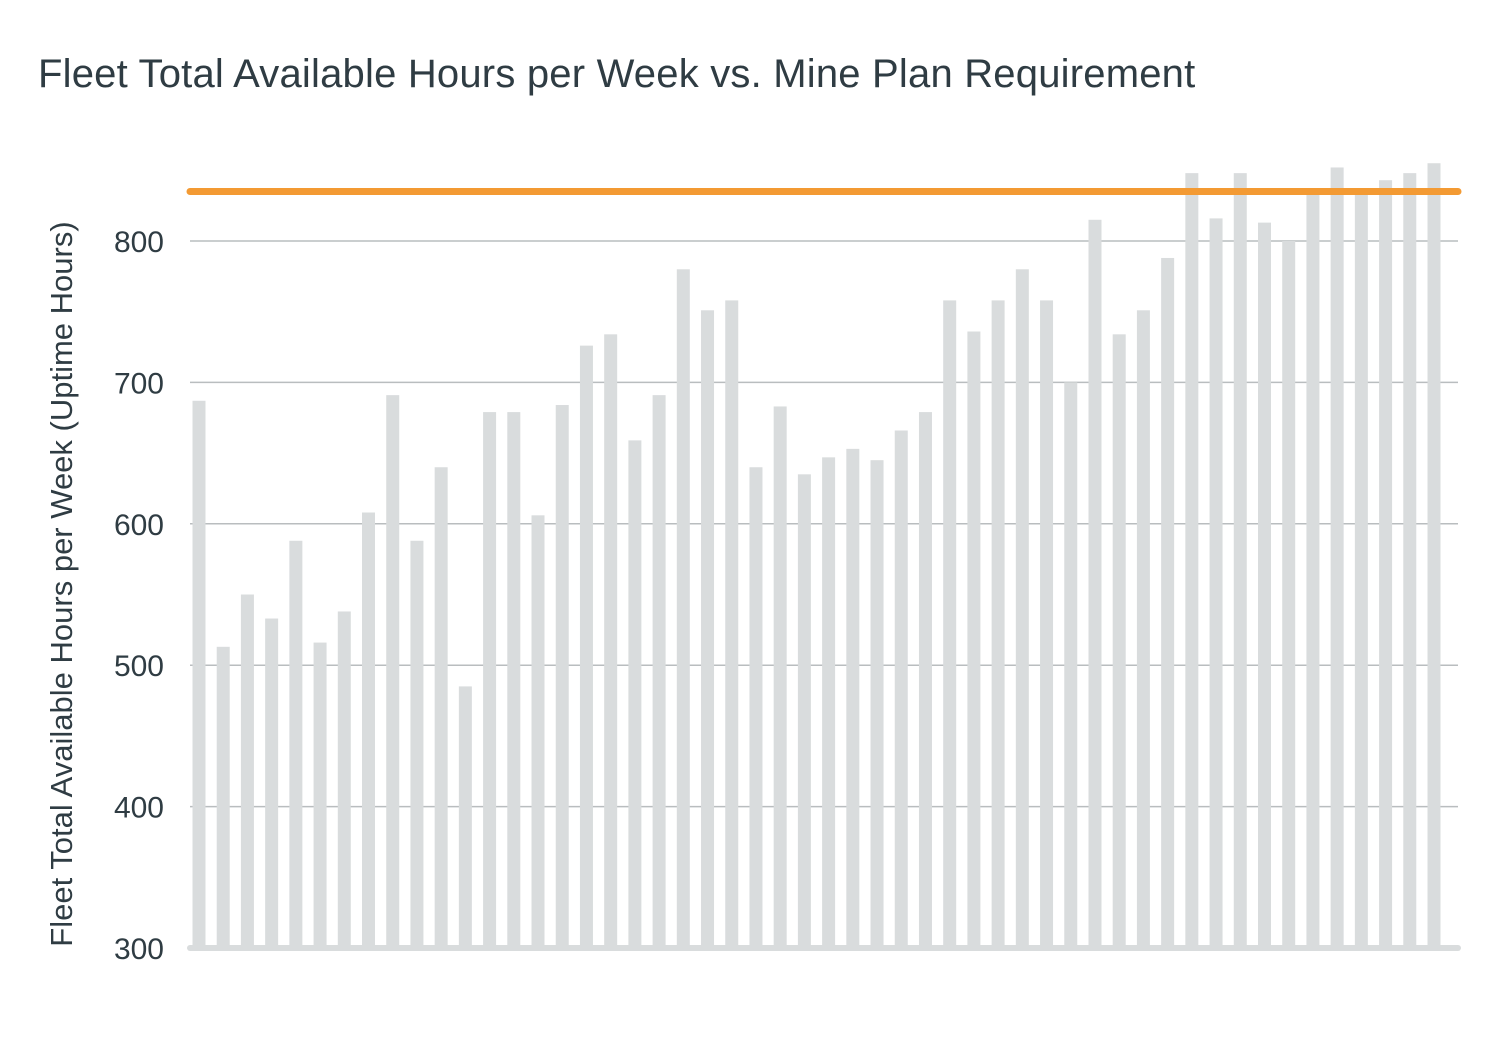  What do you see at coordinates (139, 383) in the screenshot?
I see `y-tick-label: 700` at bounding box center [139, 383].